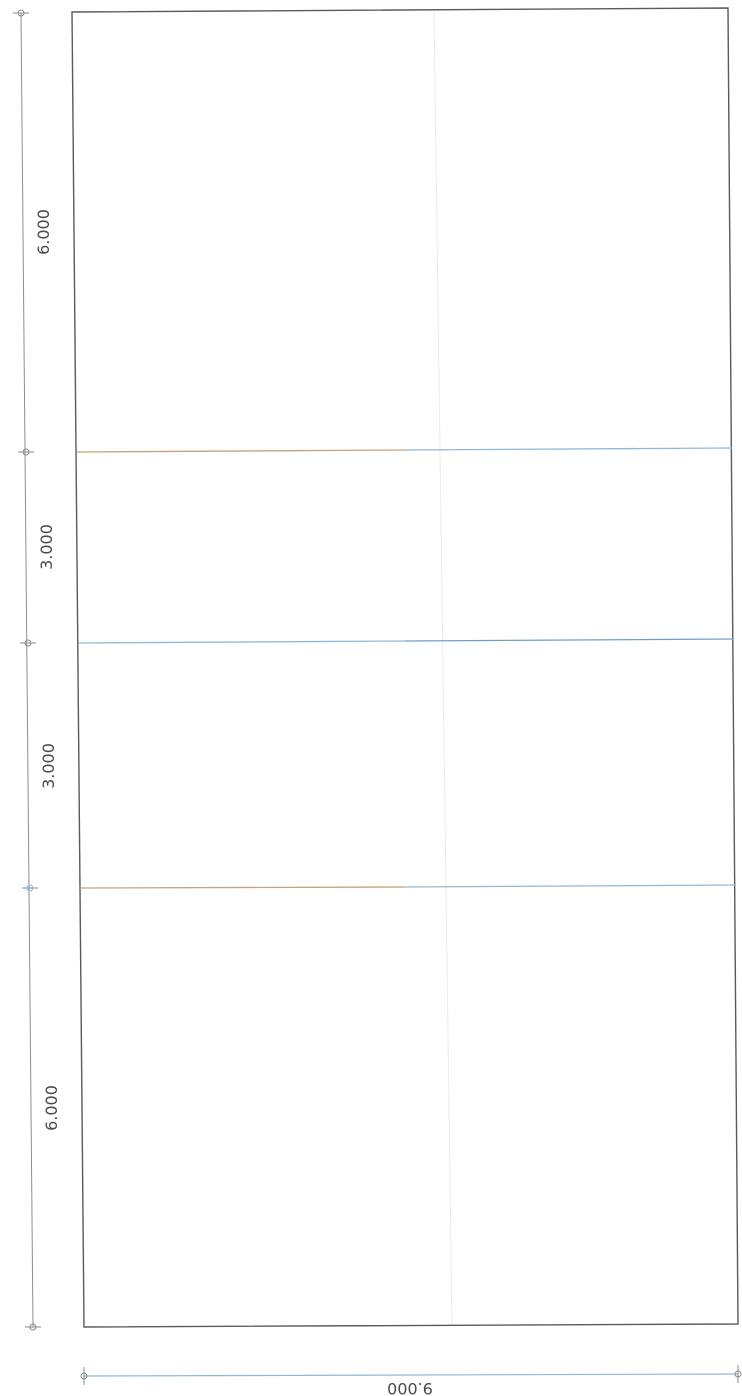  I want to click on dimension-label-1: 6.000, so click(43, 232).